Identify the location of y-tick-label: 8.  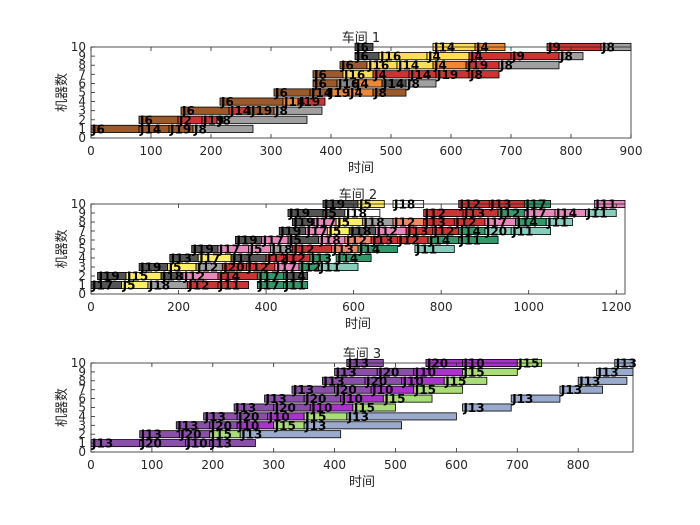
(82, 65).